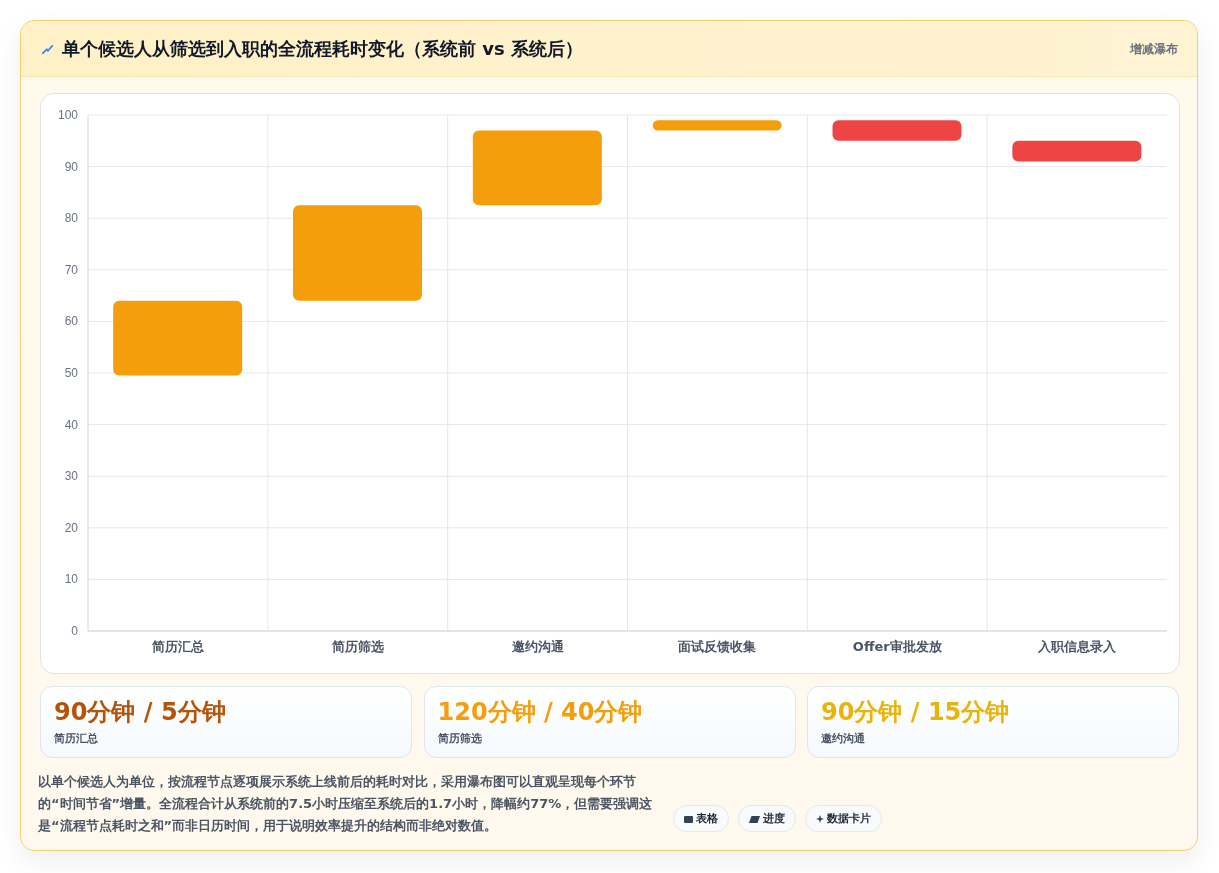 The width and height of the screenshot is (1219, 873). I want to click on y-tick-label: 50, so click(71, 373).